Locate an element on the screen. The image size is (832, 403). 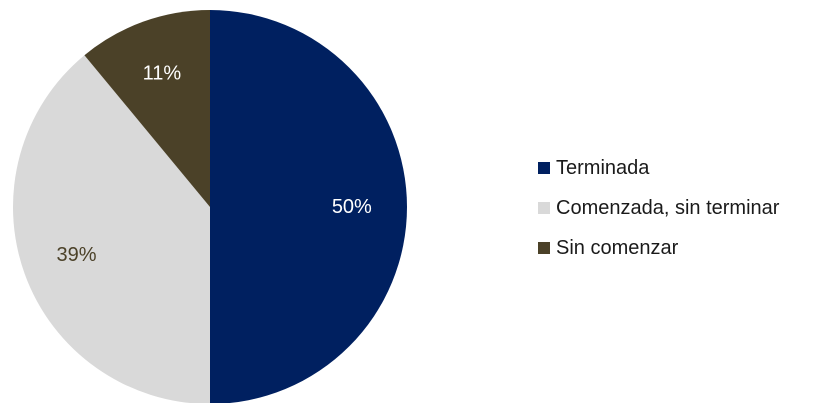
legend-item-comenzada: Comenzada, sin terminar is located at coordinates (658, 208).